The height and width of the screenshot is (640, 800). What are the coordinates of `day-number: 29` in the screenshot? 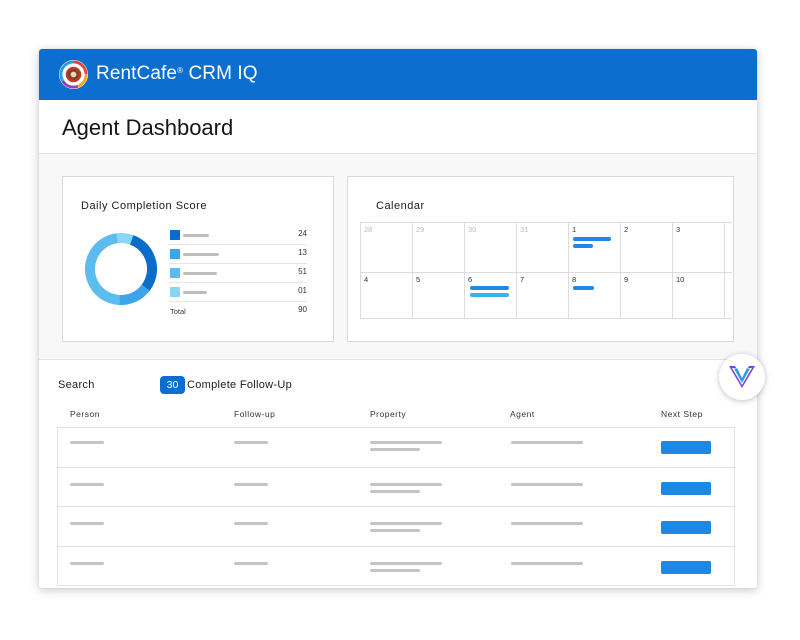 It's located at (420, 229).